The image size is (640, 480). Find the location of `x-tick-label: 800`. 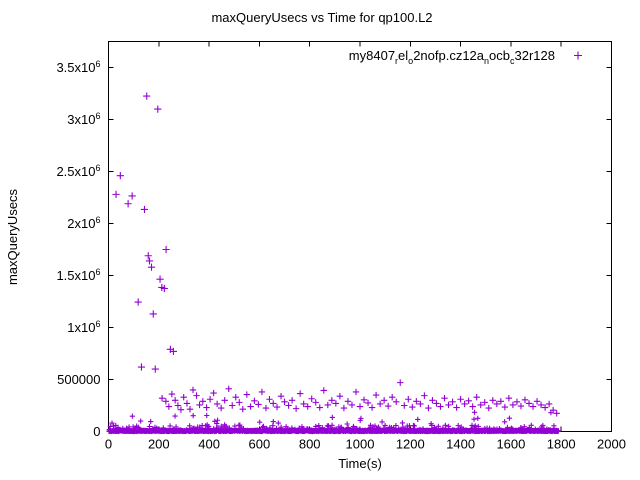

x-tick-label: 800 is located at coordinates (310, 444).